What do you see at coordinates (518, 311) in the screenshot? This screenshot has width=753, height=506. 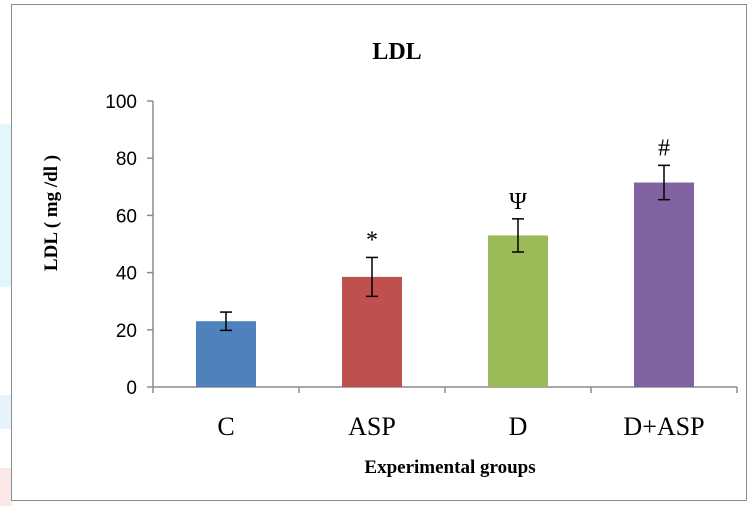 I see `bar-d` at bounding box center [518, 311].